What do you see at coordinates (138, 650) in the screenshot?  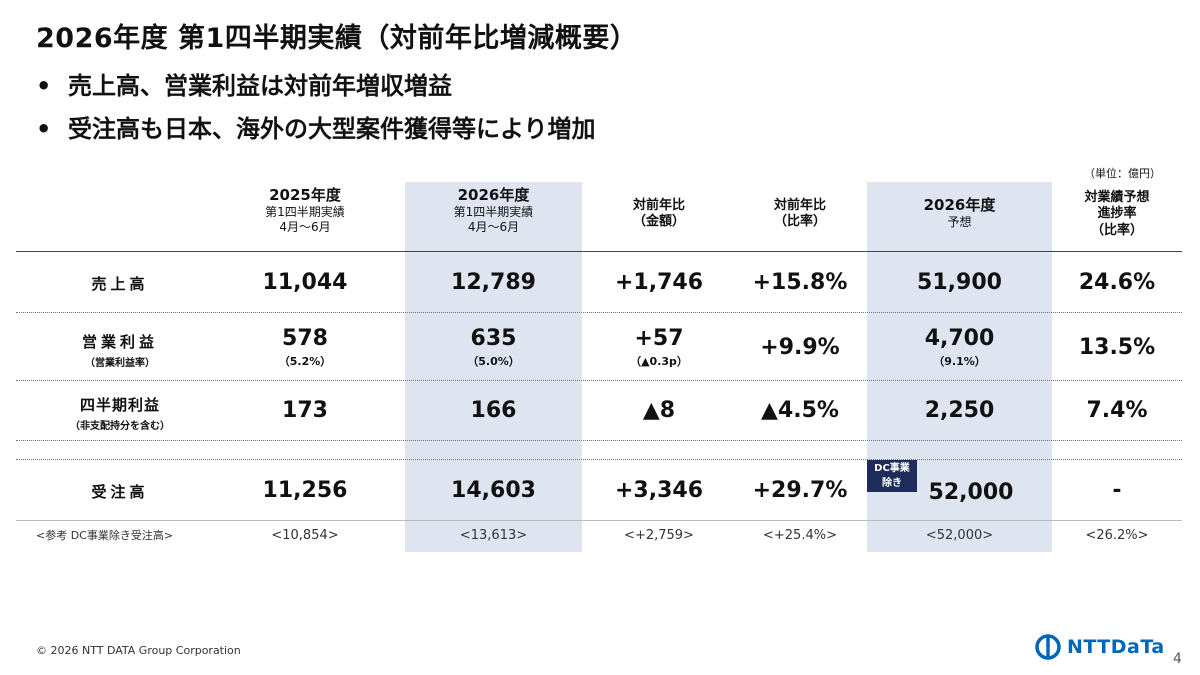 I see `copyright: © 2026 NTT DATA Group Corporation` at bounding box center [138, 650].